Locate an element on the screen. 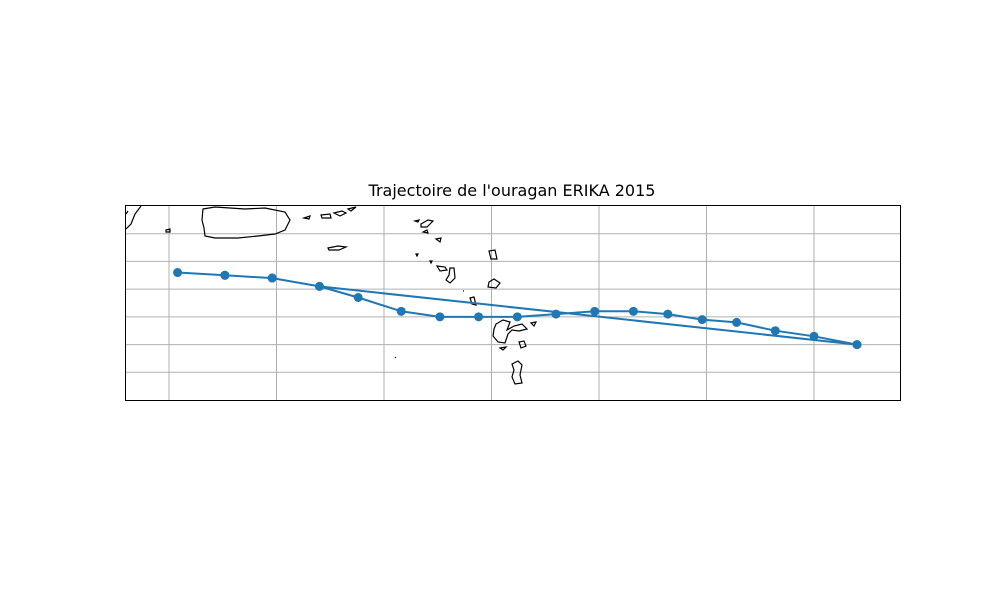 The image size is (1000, 600). hurricane-track is located at coordinates (517, 309).